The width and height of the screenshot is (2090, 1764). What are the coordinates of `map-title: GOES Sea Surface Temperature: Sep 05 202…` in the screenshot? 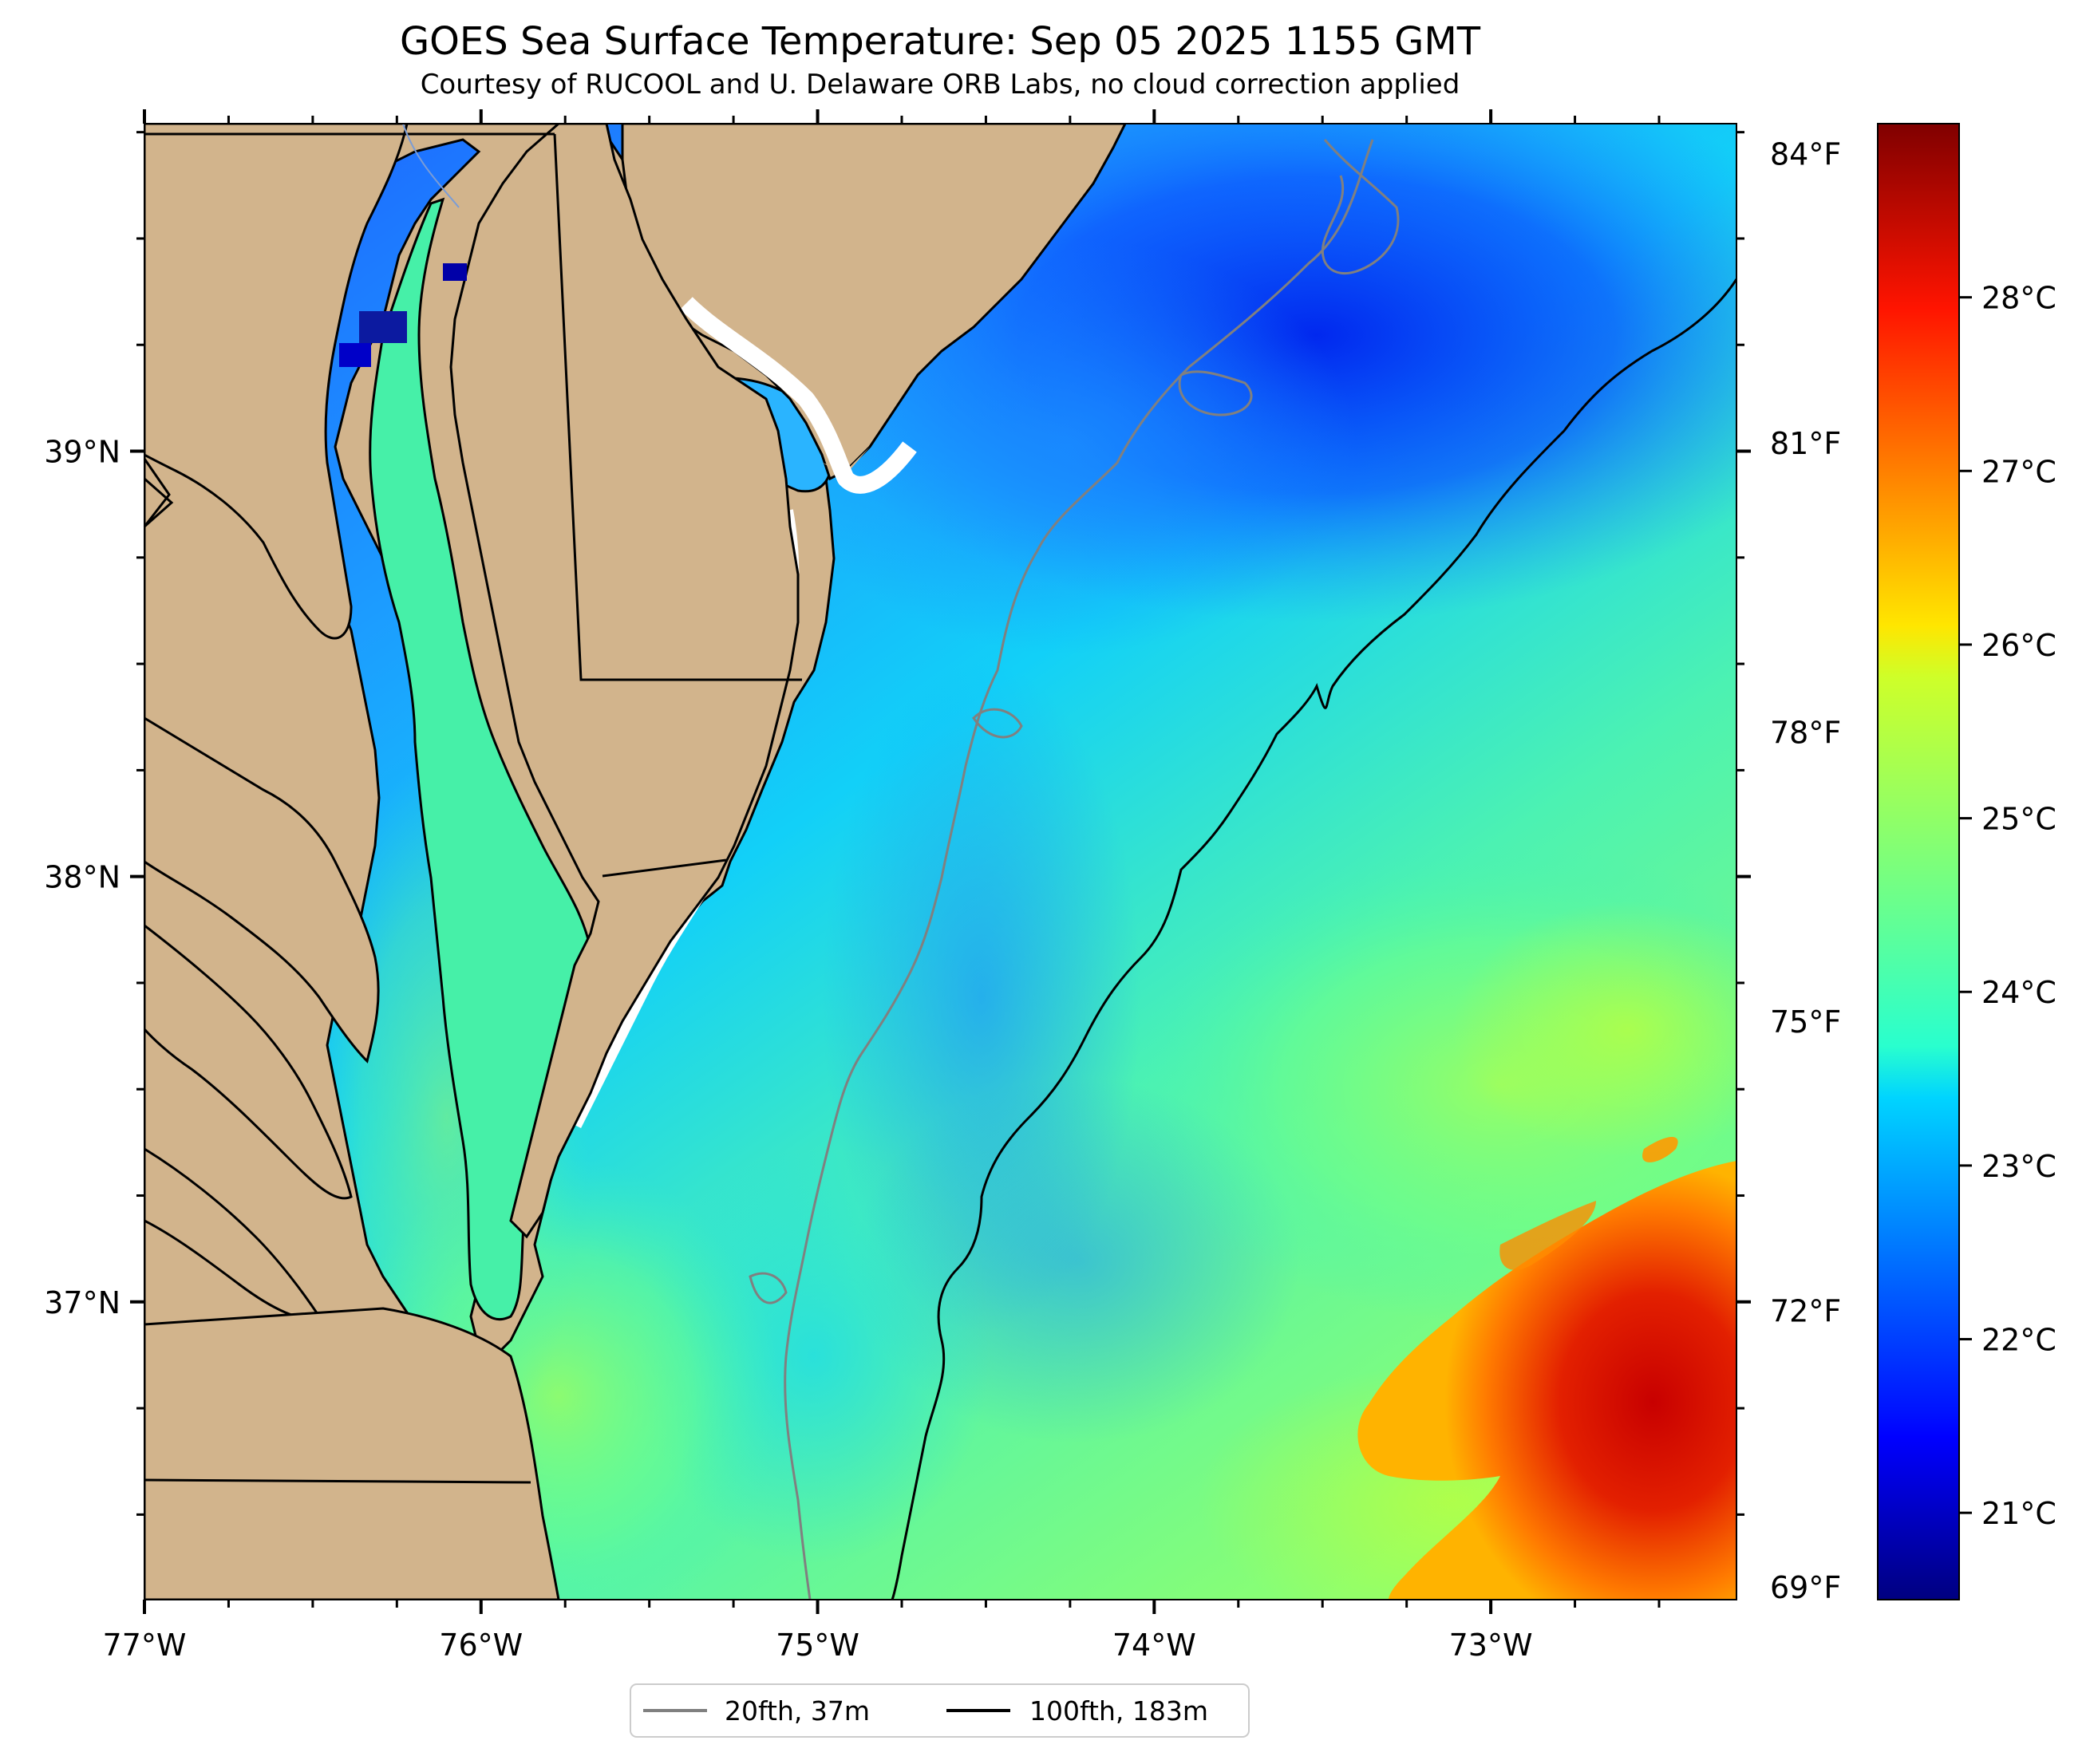 It's located at (940, 41).